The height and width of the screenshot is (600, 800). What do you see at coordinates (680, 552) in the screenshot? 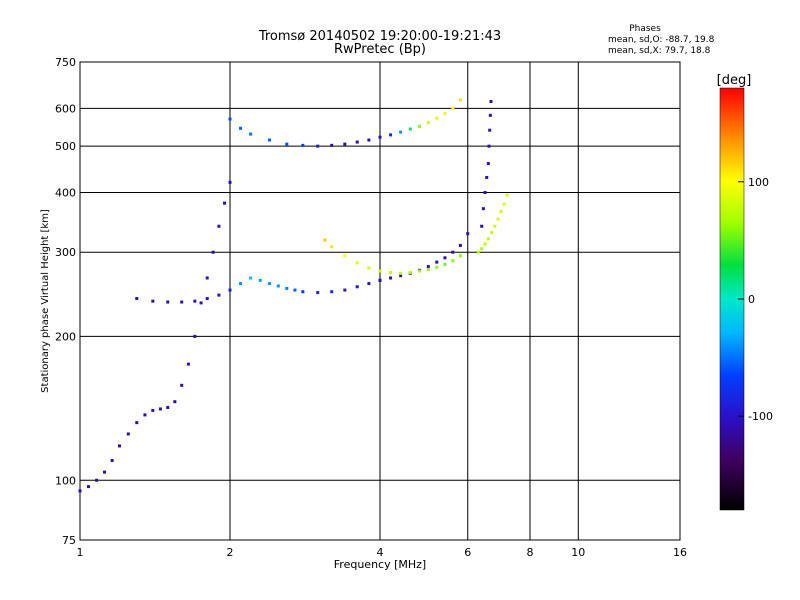
I see `x-tick-label: 16` at bounding box center [680, 552].